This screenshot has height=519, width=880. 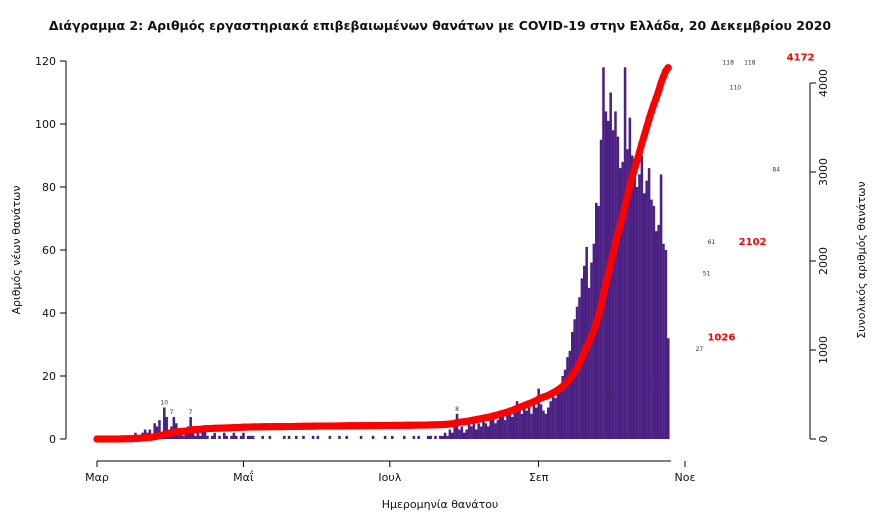 I want to click on y-left-tick-label: 120, so click(x=45, y=61).